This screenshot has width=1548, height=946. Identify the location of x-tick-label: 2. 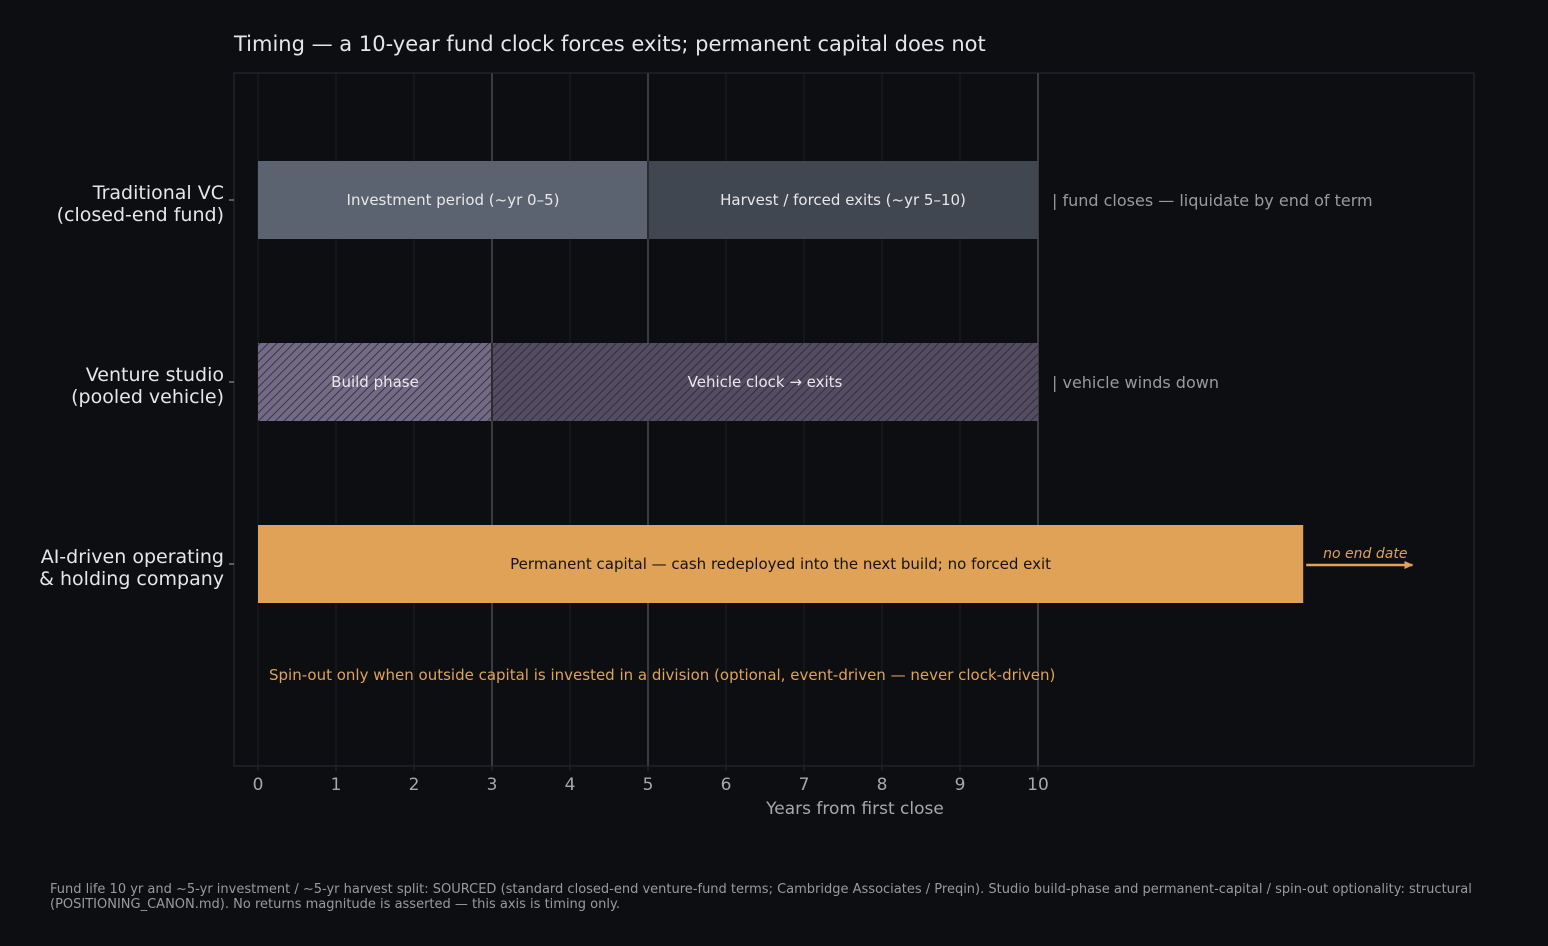
(414, 785).